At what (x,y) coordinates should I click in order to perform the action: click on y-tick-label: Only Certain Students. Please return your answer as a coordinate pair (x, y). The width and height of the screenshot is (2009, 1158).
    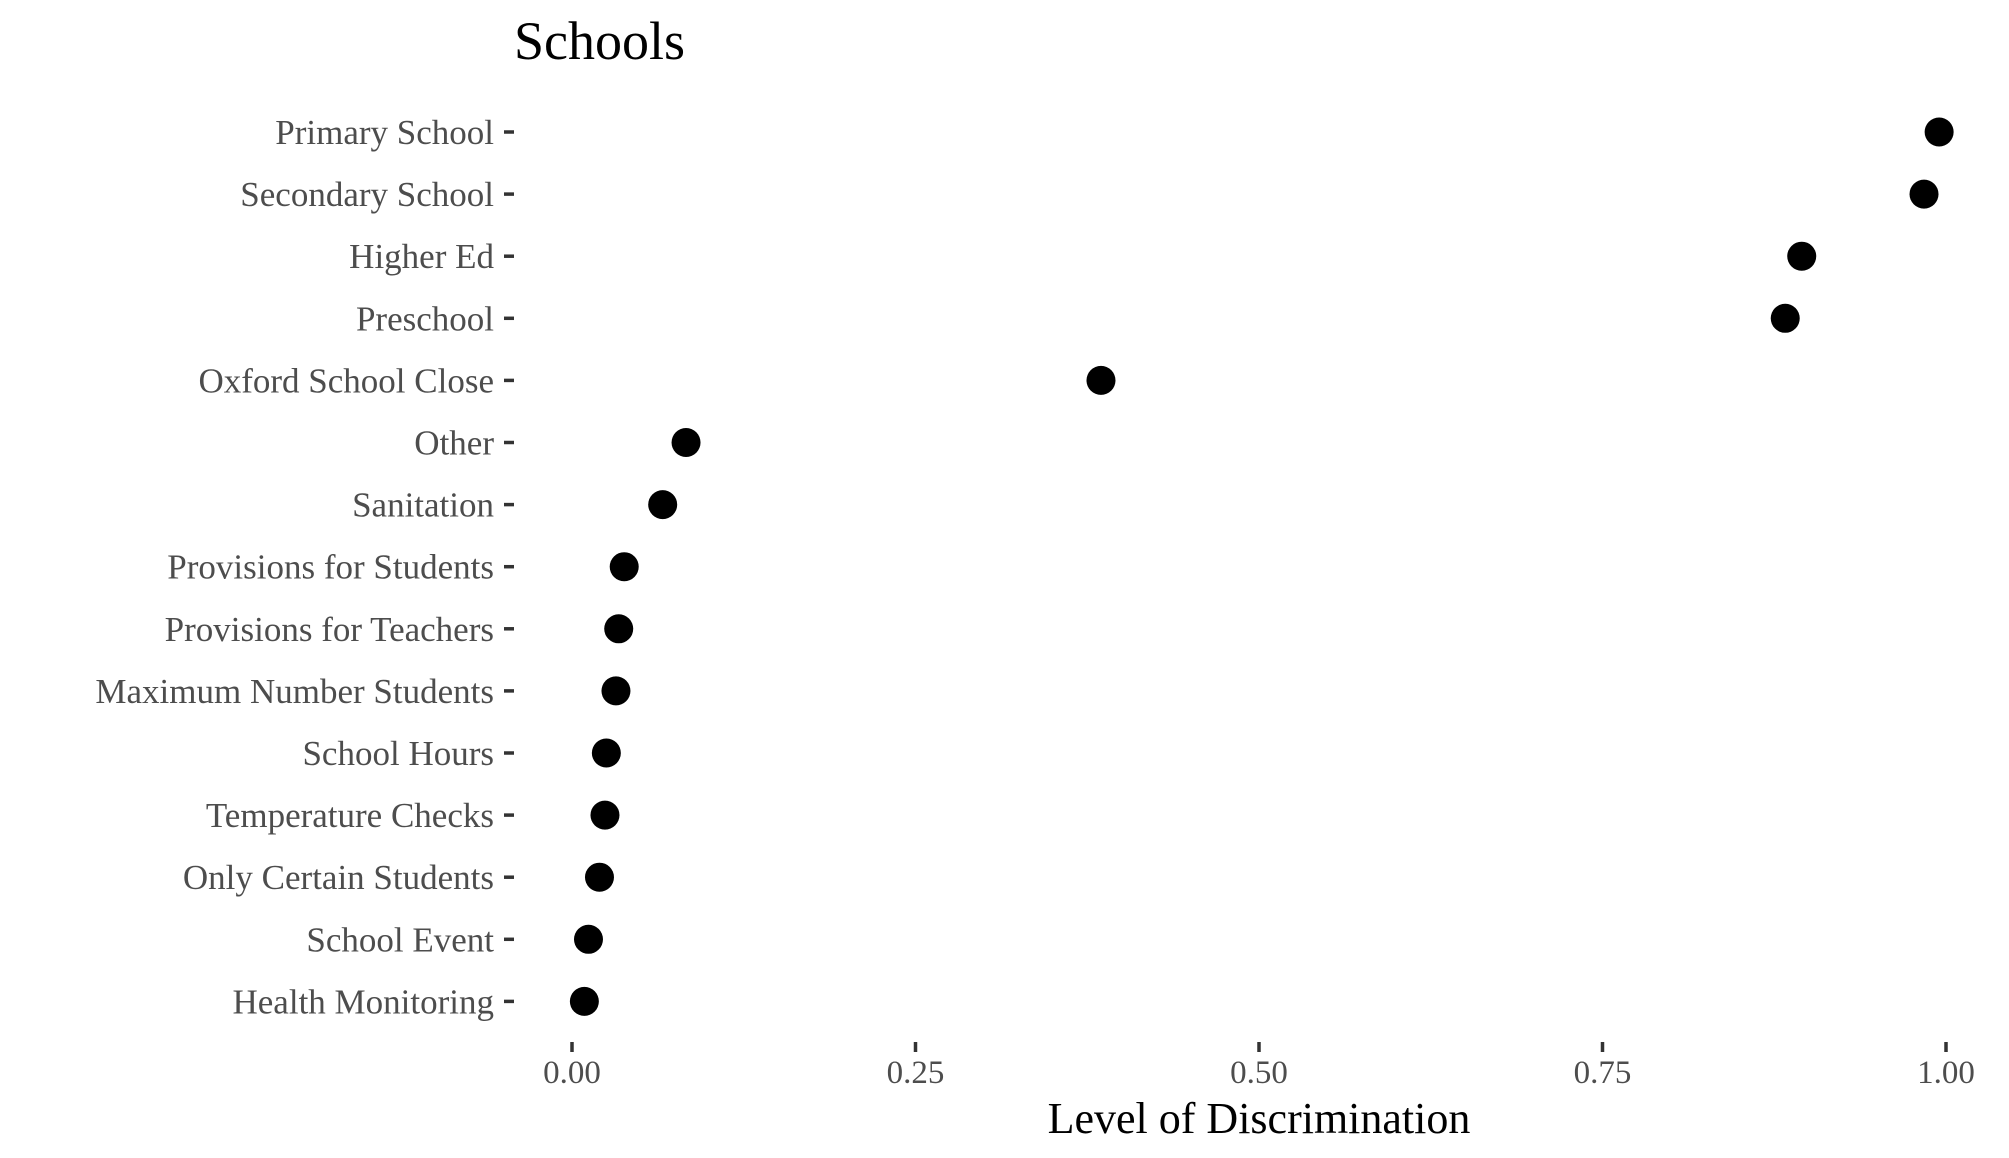
    Looking at the image, I should click on (338, 877).